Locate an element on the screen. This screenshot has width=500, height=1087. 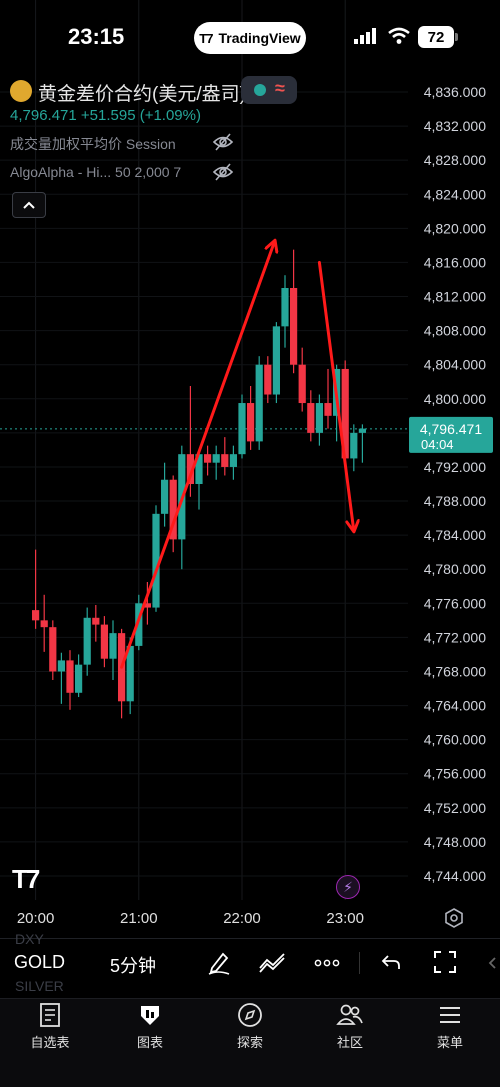
flash-icon: ⚡ is located at coordinates (348, 887).